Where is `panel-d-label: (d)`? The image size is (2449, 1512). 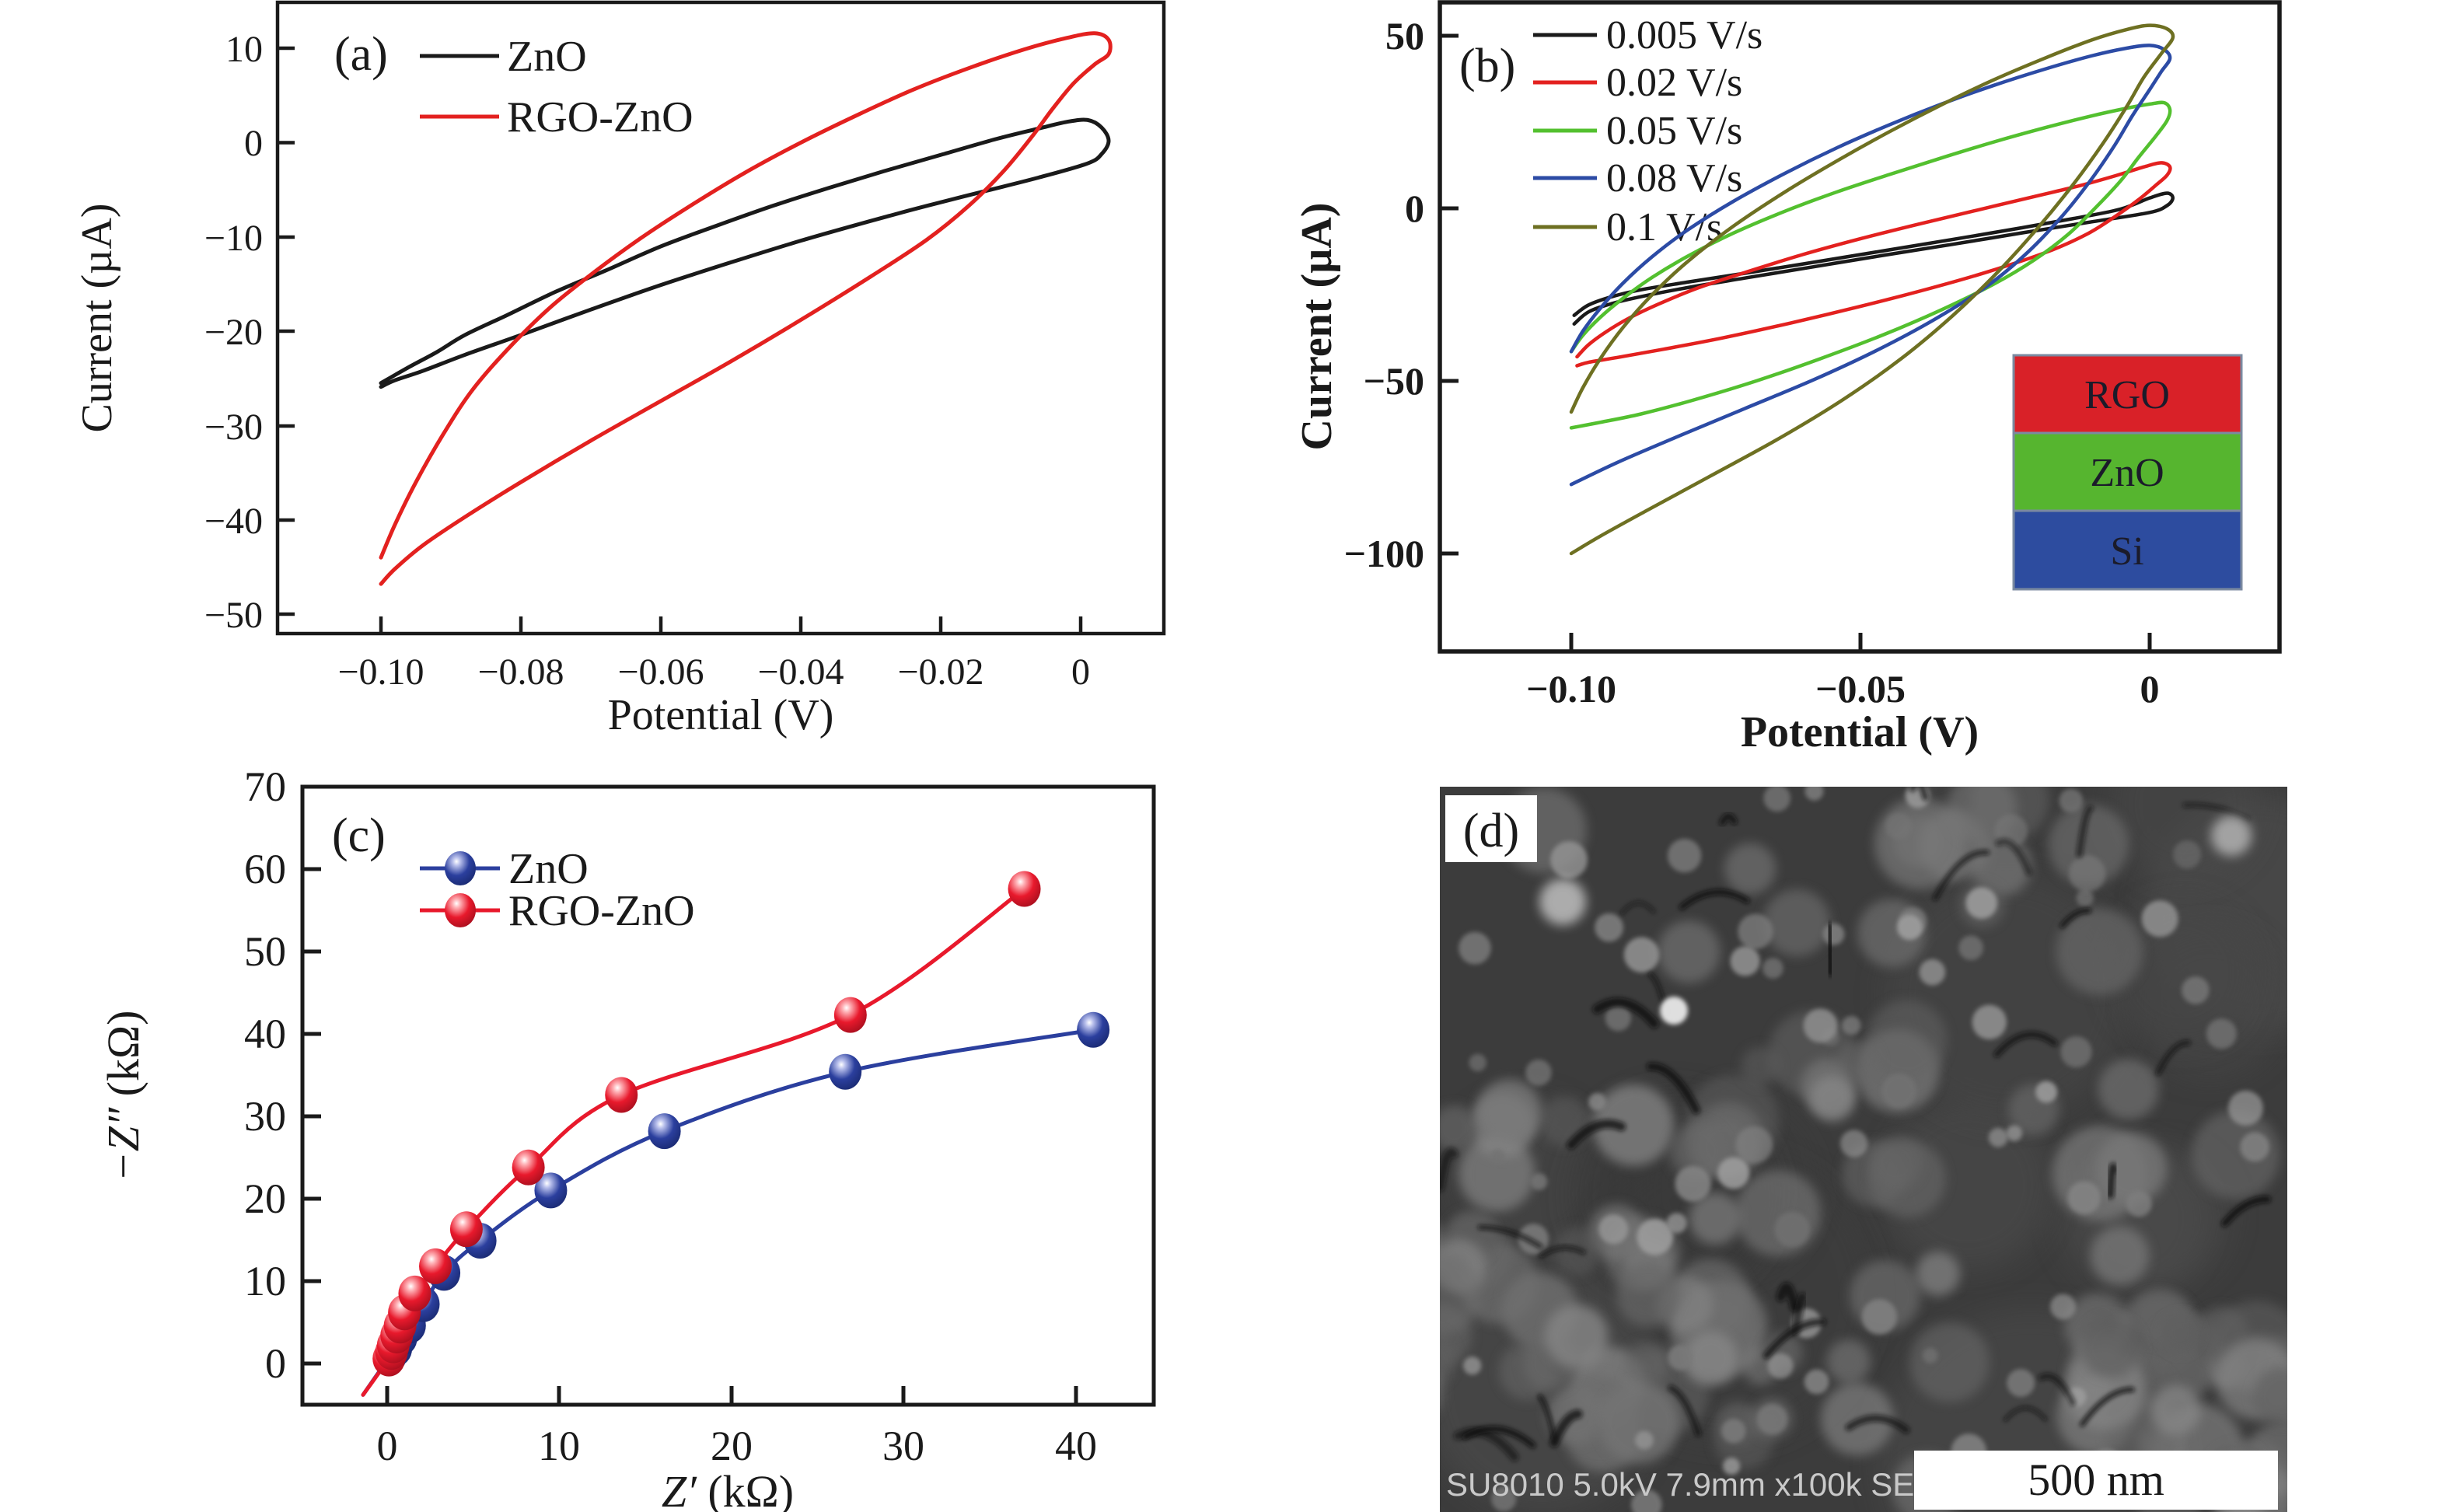 panel-d-label: (d) is located at coordinates (1491, 831).